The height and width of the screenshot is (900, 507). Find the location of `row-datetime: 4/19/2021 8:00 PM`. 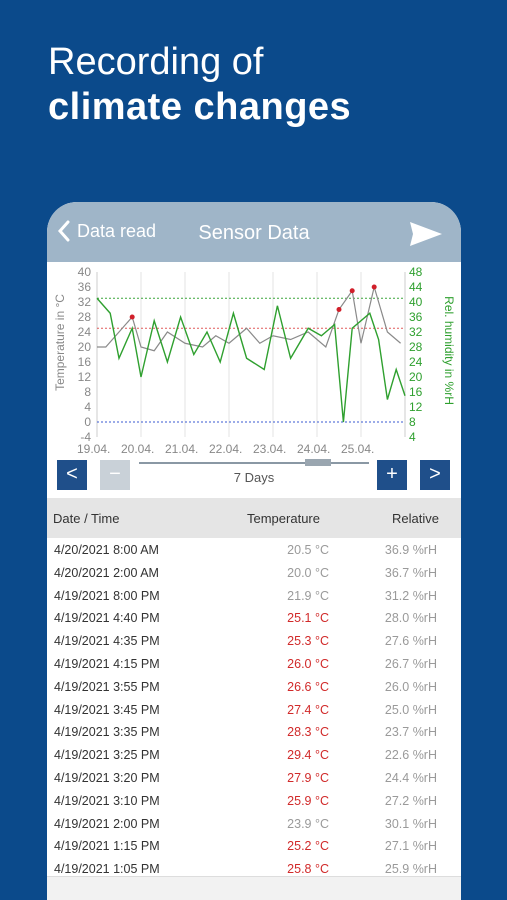

row-datetime: 4/19/2021 8:00 PM is located at coordinates (107, 595).